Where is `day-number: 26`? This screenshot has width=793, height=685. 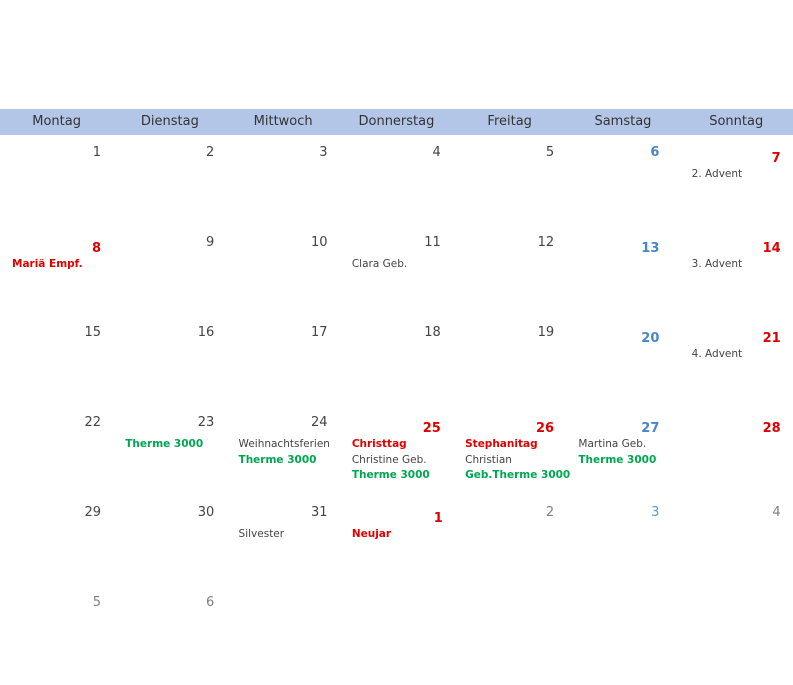 day-number: 26 is located at coordinates (545, 428).